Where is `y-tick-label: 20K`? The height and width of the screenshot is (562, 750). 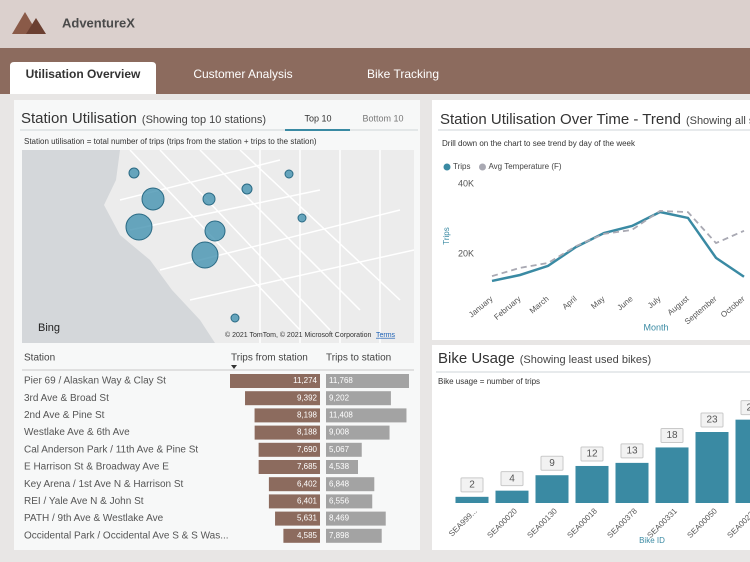
y-tick-label: 20K is located at coordinates (466, 253).